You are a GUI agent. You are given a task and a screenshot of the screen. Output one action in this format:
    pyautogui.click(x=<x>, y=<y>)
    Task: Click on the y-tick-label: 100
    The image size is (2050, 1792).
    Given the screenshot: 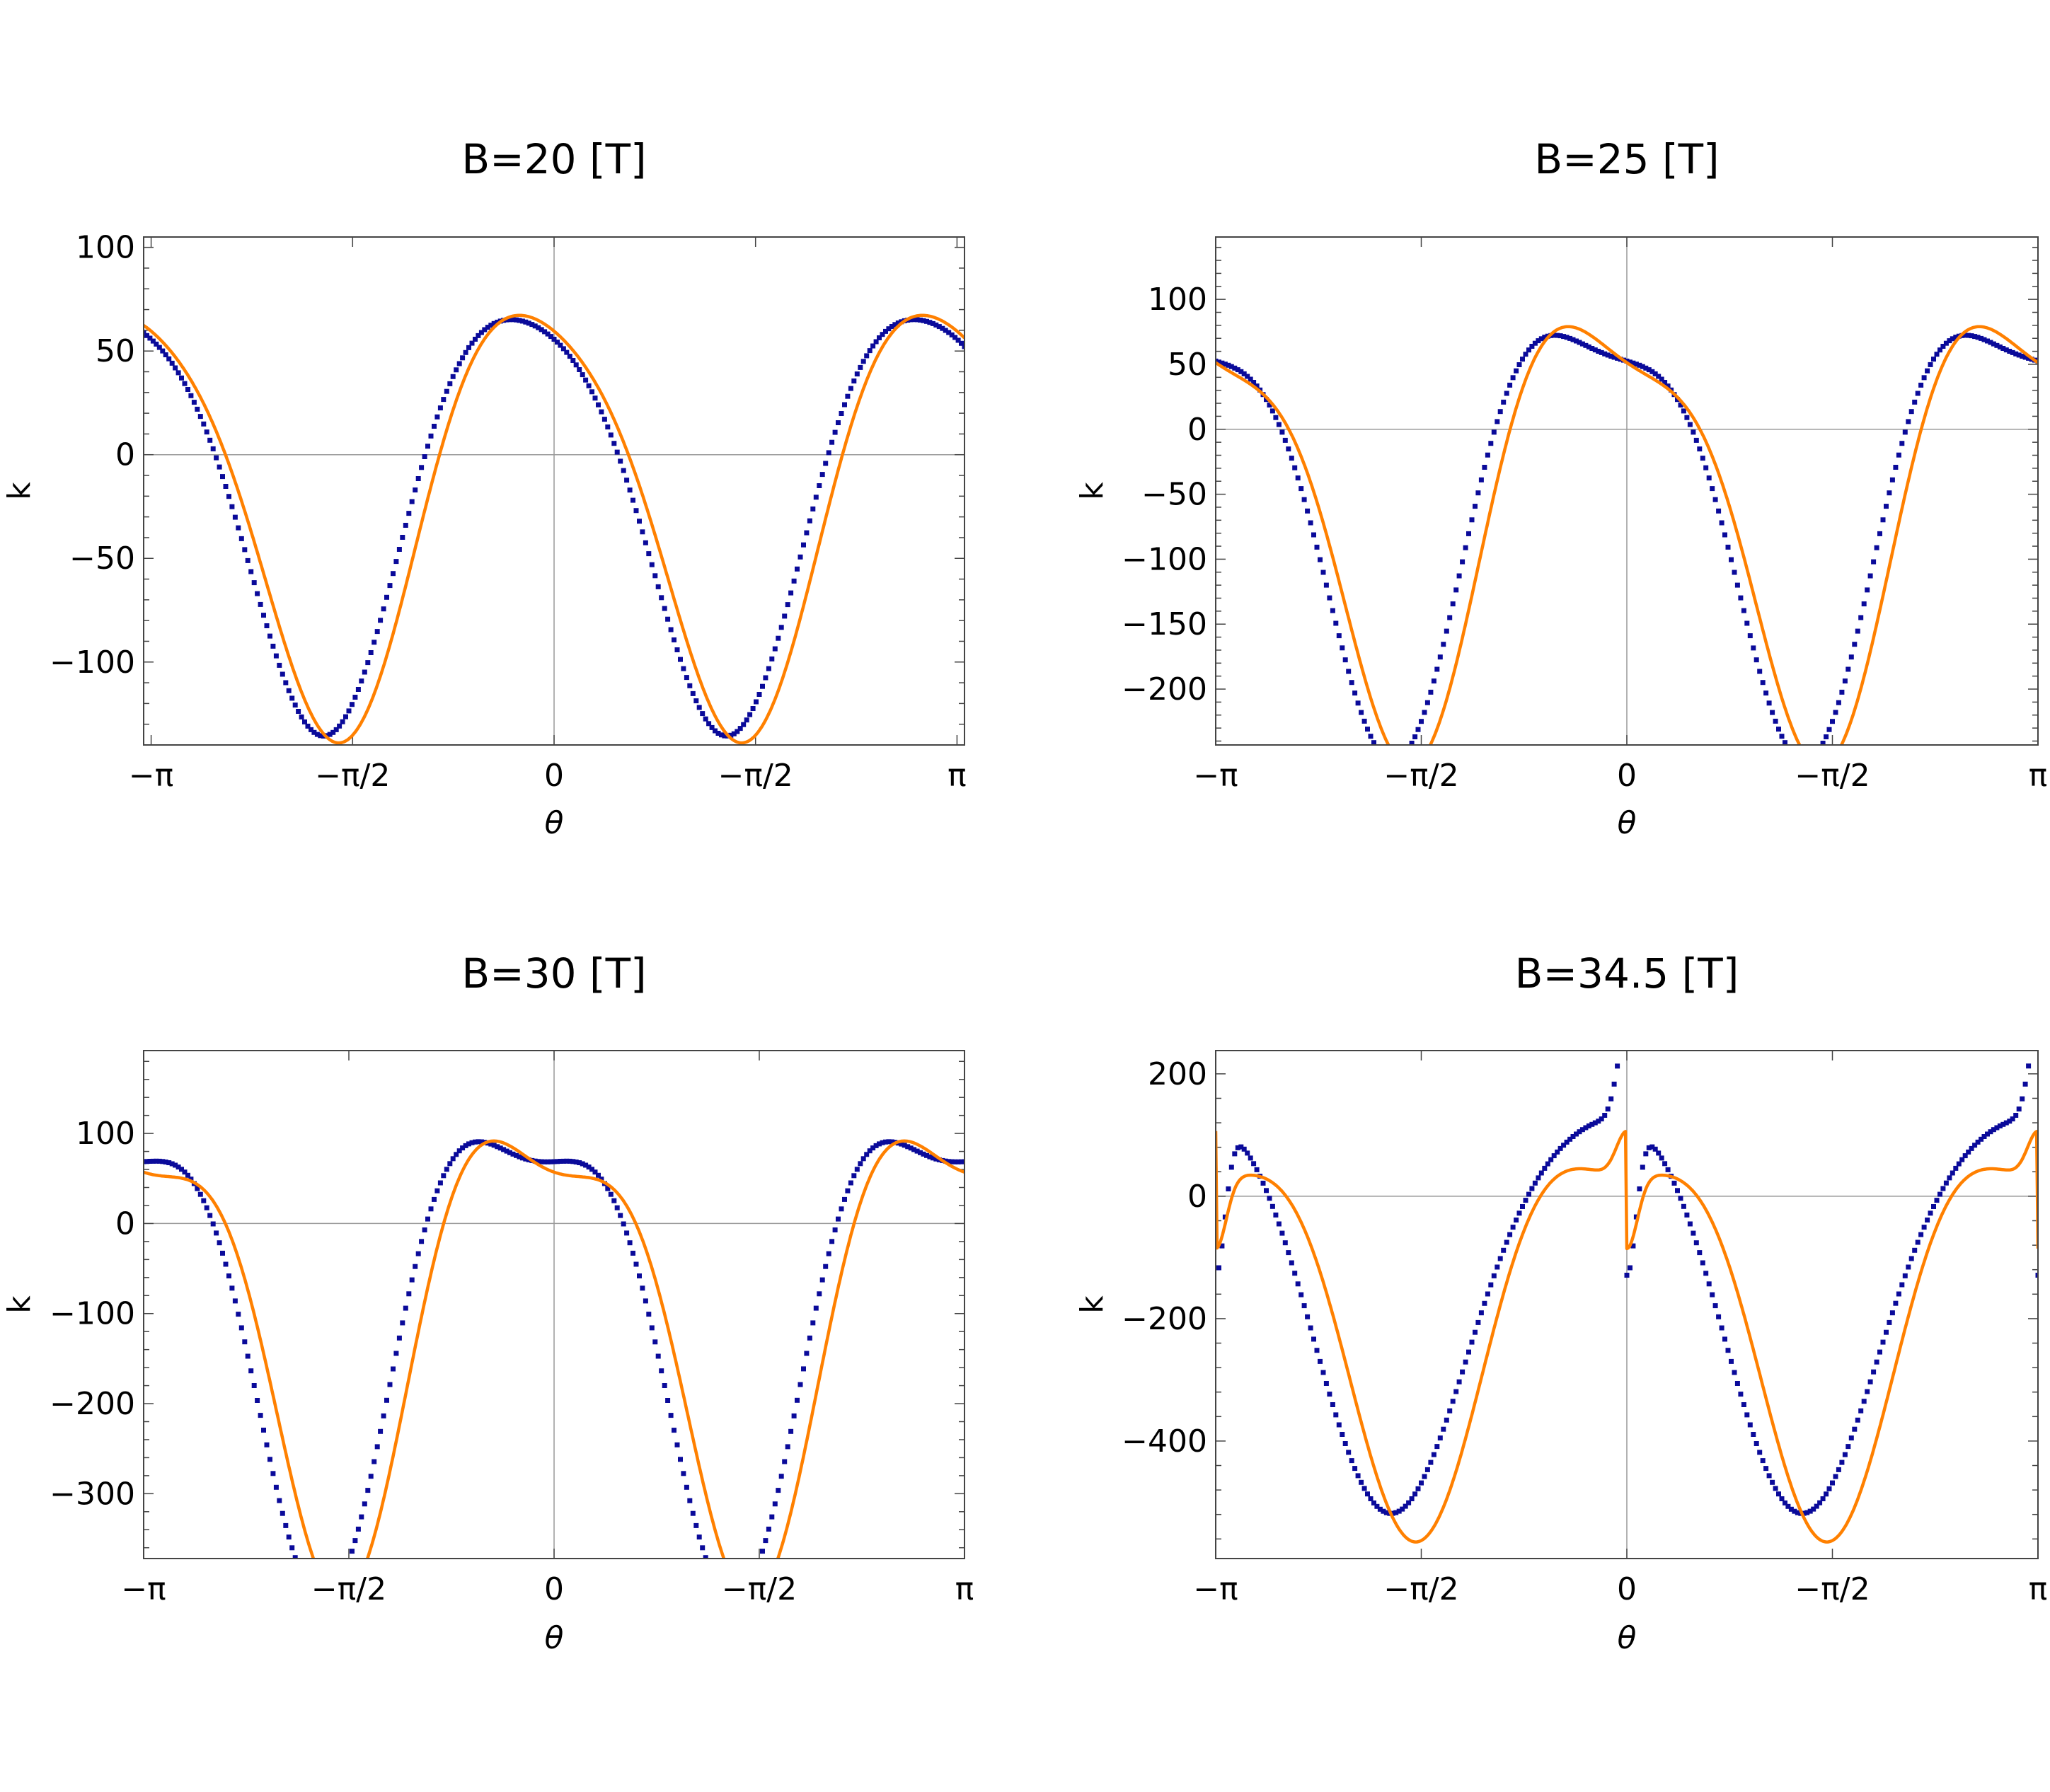 What is the action you would take?
    pyautogui.click(x=1177, y=300)
    